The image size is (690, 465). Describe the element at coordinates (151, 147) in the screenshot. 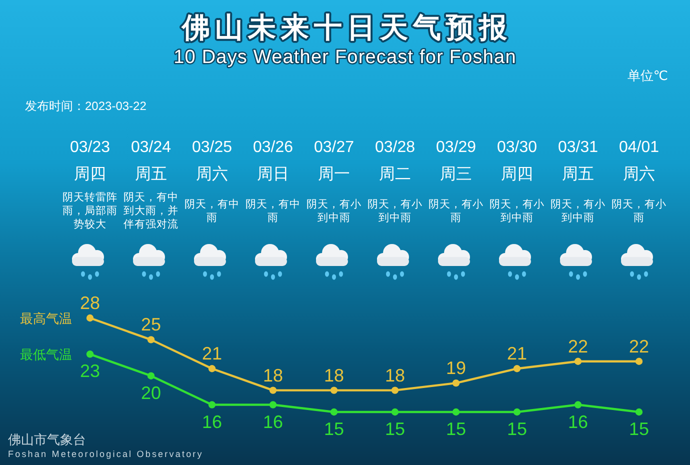

I see `x-tick-label: 03/24` at that location.